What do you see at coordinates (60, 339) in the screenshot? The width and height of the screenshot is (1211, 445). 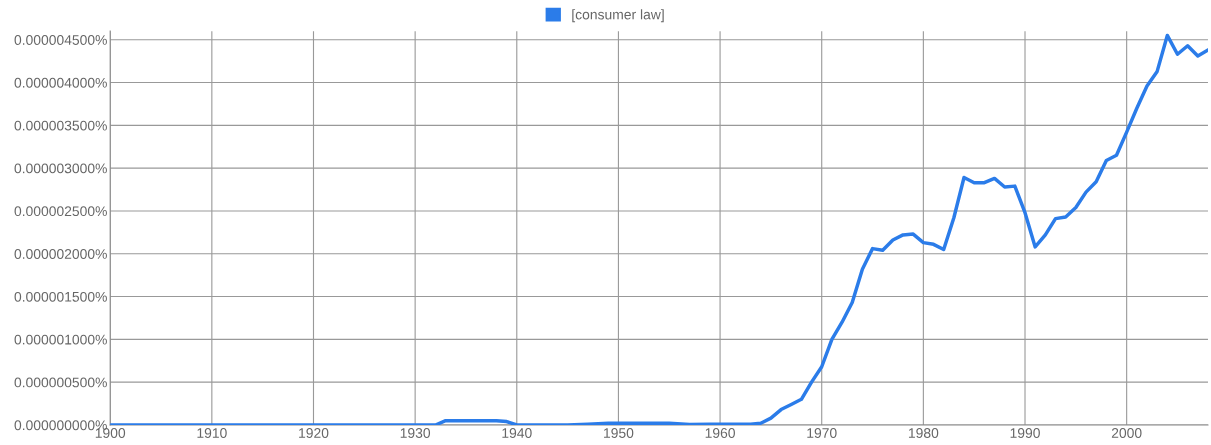 I see `y-tick-label: 0.000001000%` at bounding box center [60, 339].